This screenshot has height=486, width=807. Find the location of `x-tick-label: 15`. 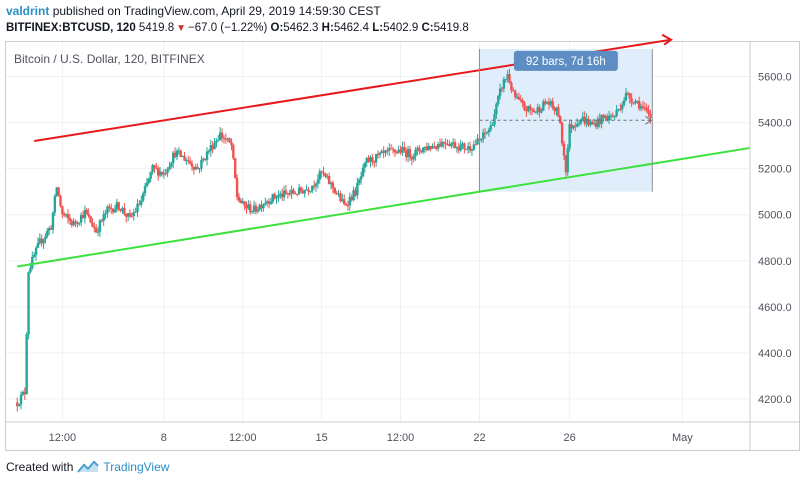

x-tick-label: 15 is located at coordinates (322, 438).